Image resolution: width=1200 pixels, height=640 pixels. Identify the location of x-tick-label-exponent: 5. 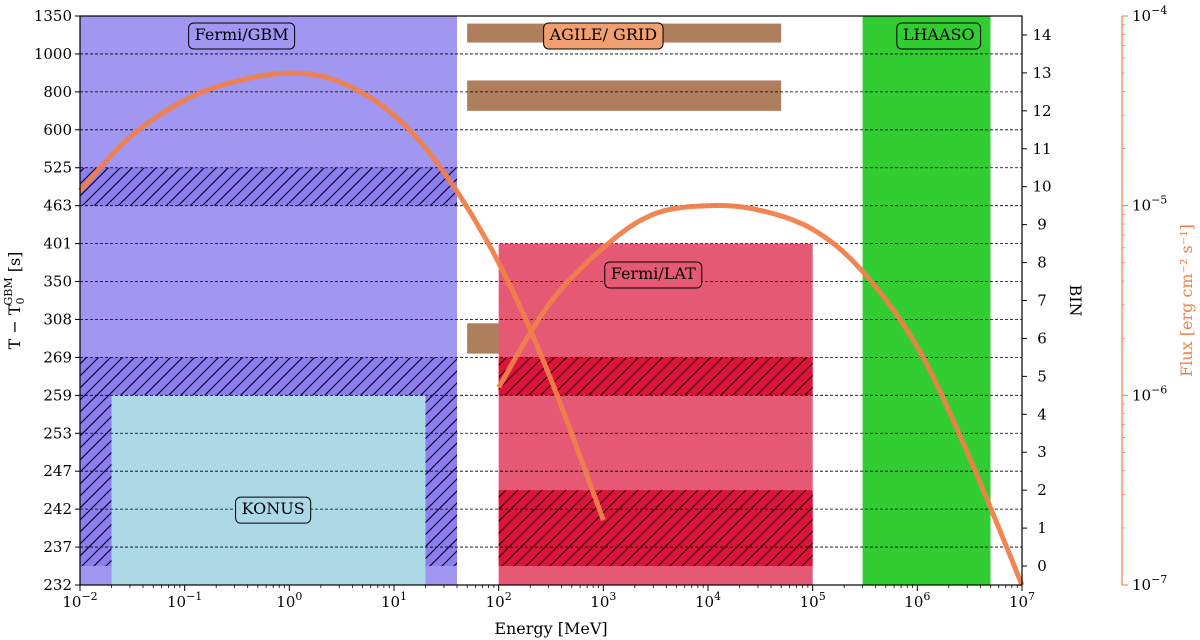
(822, 596).